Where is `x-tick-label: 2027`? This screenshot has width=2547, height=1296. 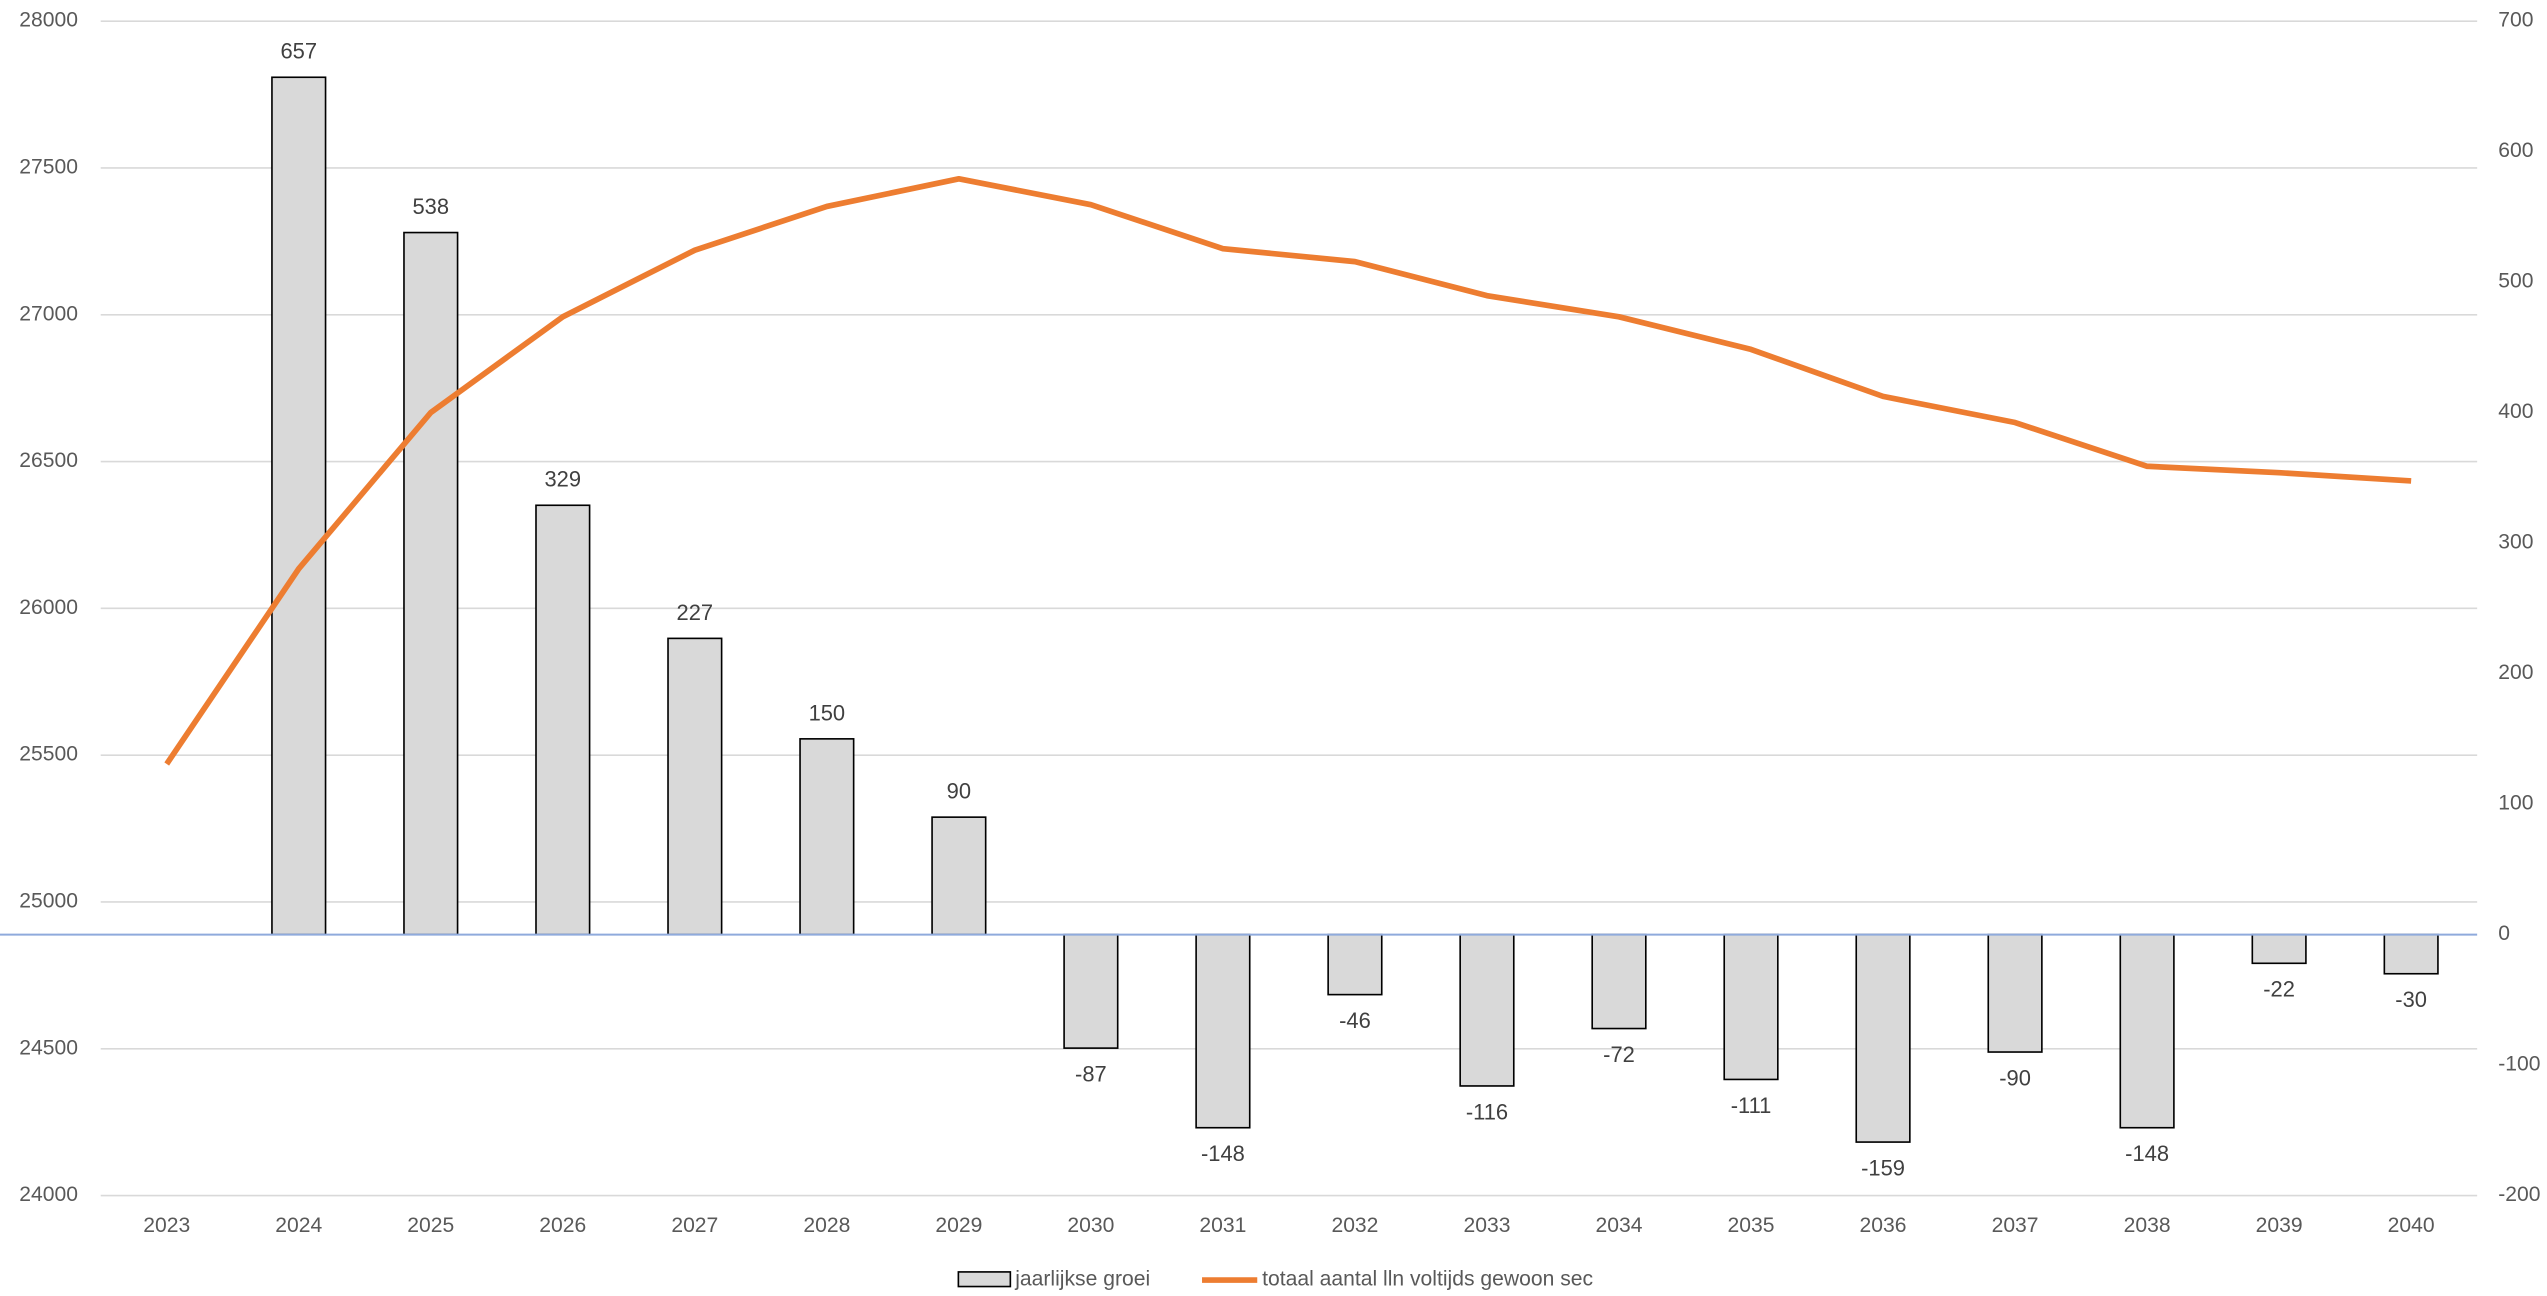 x-tick-label: 2027 is located at coordinates (694, 1225).